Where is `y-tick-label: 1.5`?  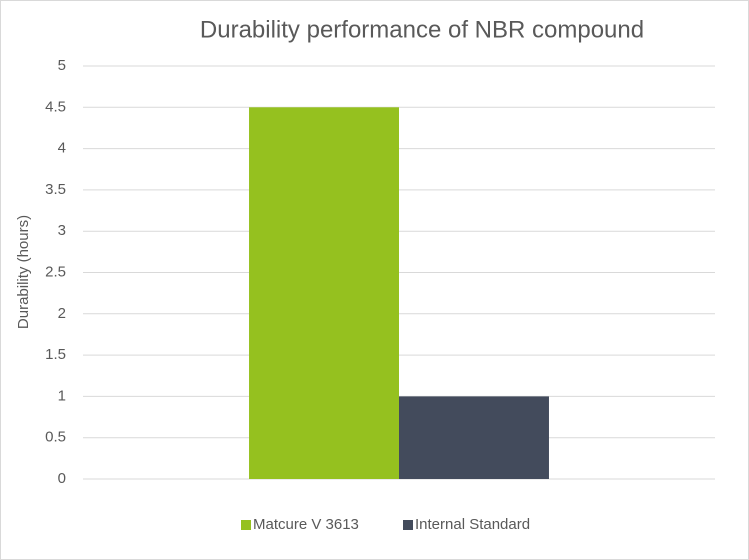
y-tick-label: 1.5 is located at coordinates (55, 354).